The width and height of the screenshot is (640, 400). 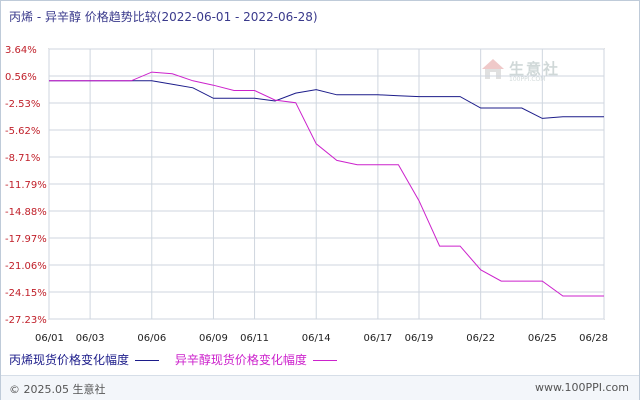 I want to click on y-tick-label: -27.23%, so click(x=26, y=320).